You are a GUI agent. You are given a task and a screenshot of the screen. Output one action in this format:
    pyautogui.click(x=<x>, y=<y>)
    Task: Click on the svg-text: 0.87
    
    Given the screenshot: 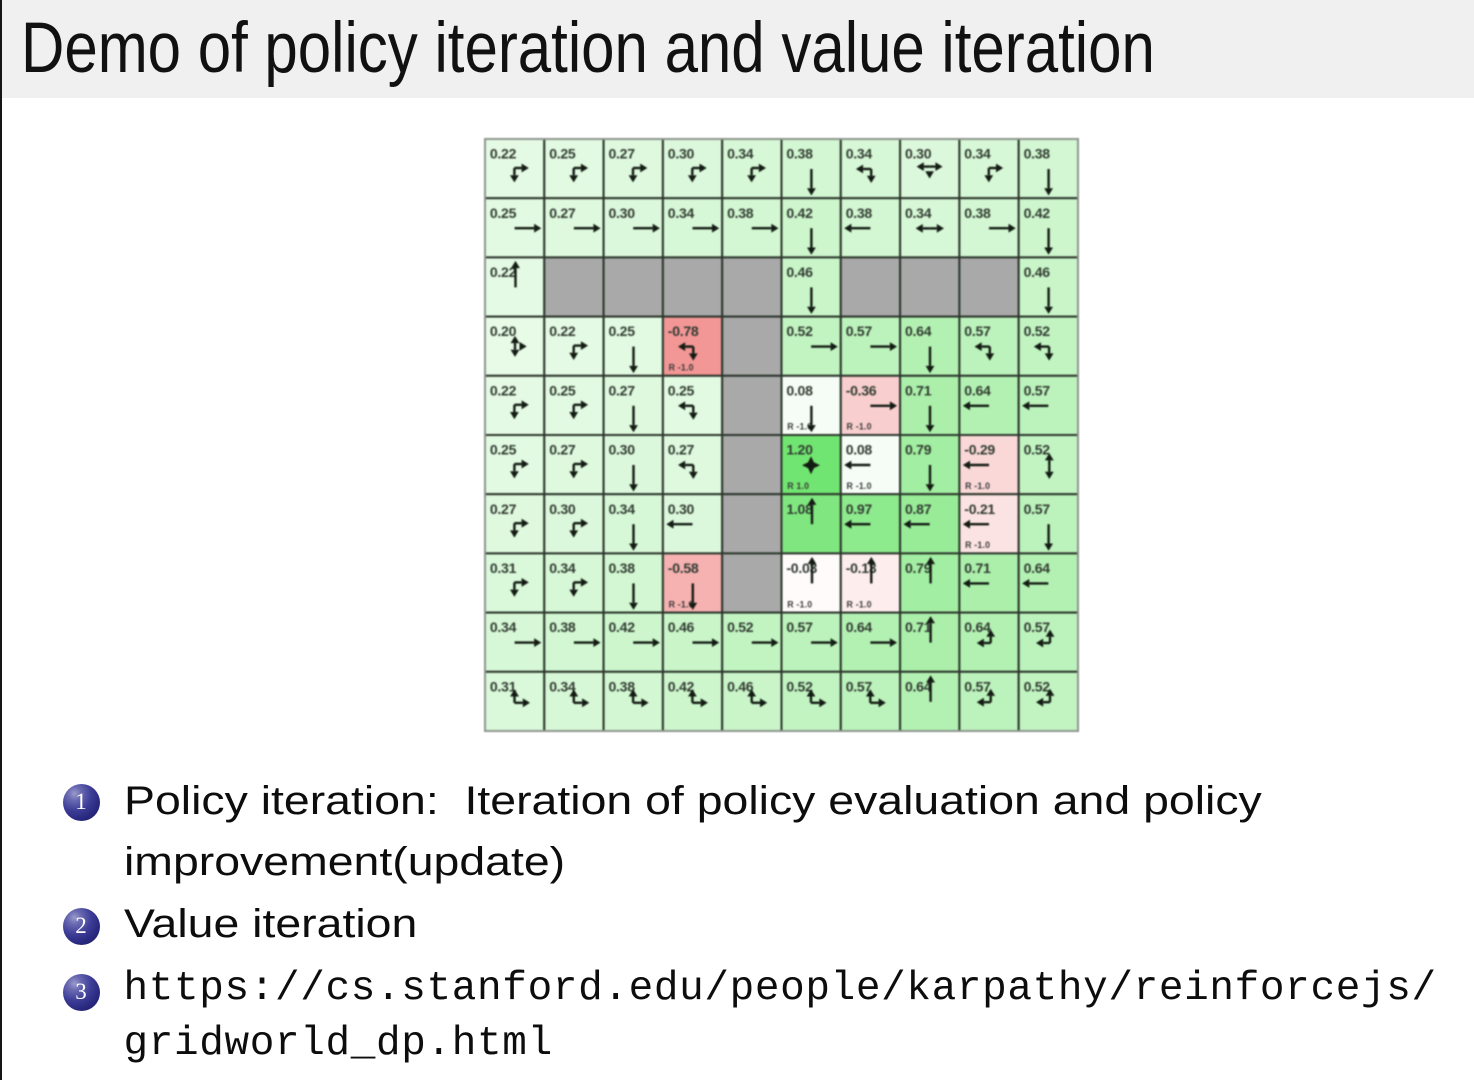 What is the action you would take?
    pyautogui.click(x=918, y=509)
    